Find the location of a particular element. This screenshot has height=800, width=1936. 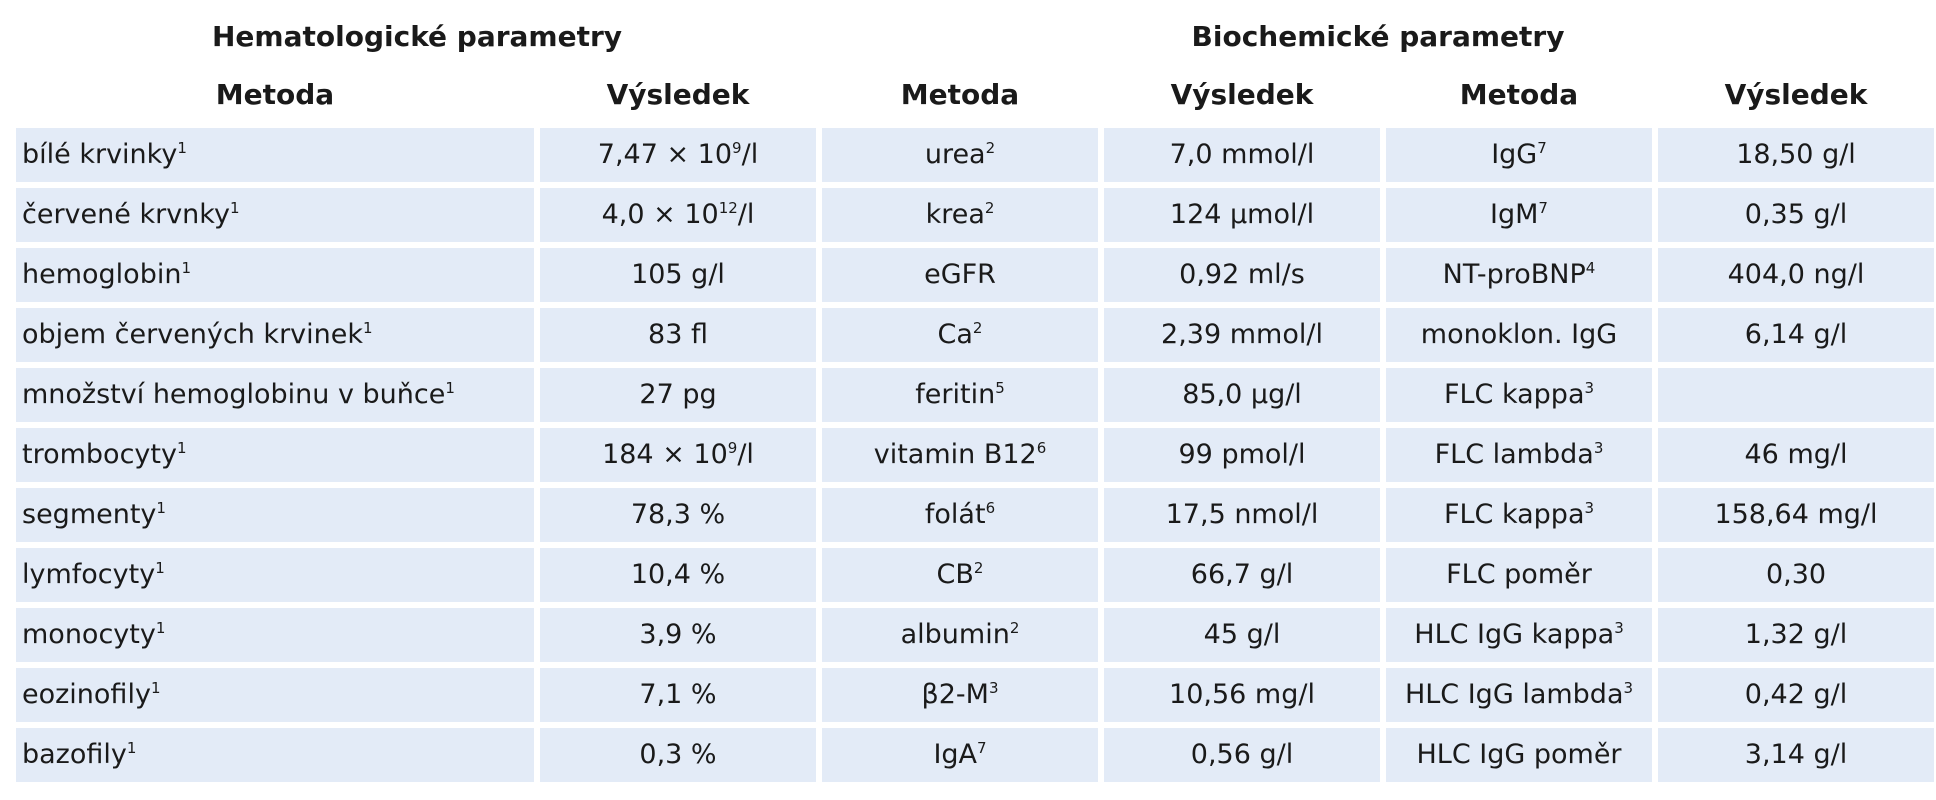

cell-text: FLC kappa is located at coordinates (1514, 394).